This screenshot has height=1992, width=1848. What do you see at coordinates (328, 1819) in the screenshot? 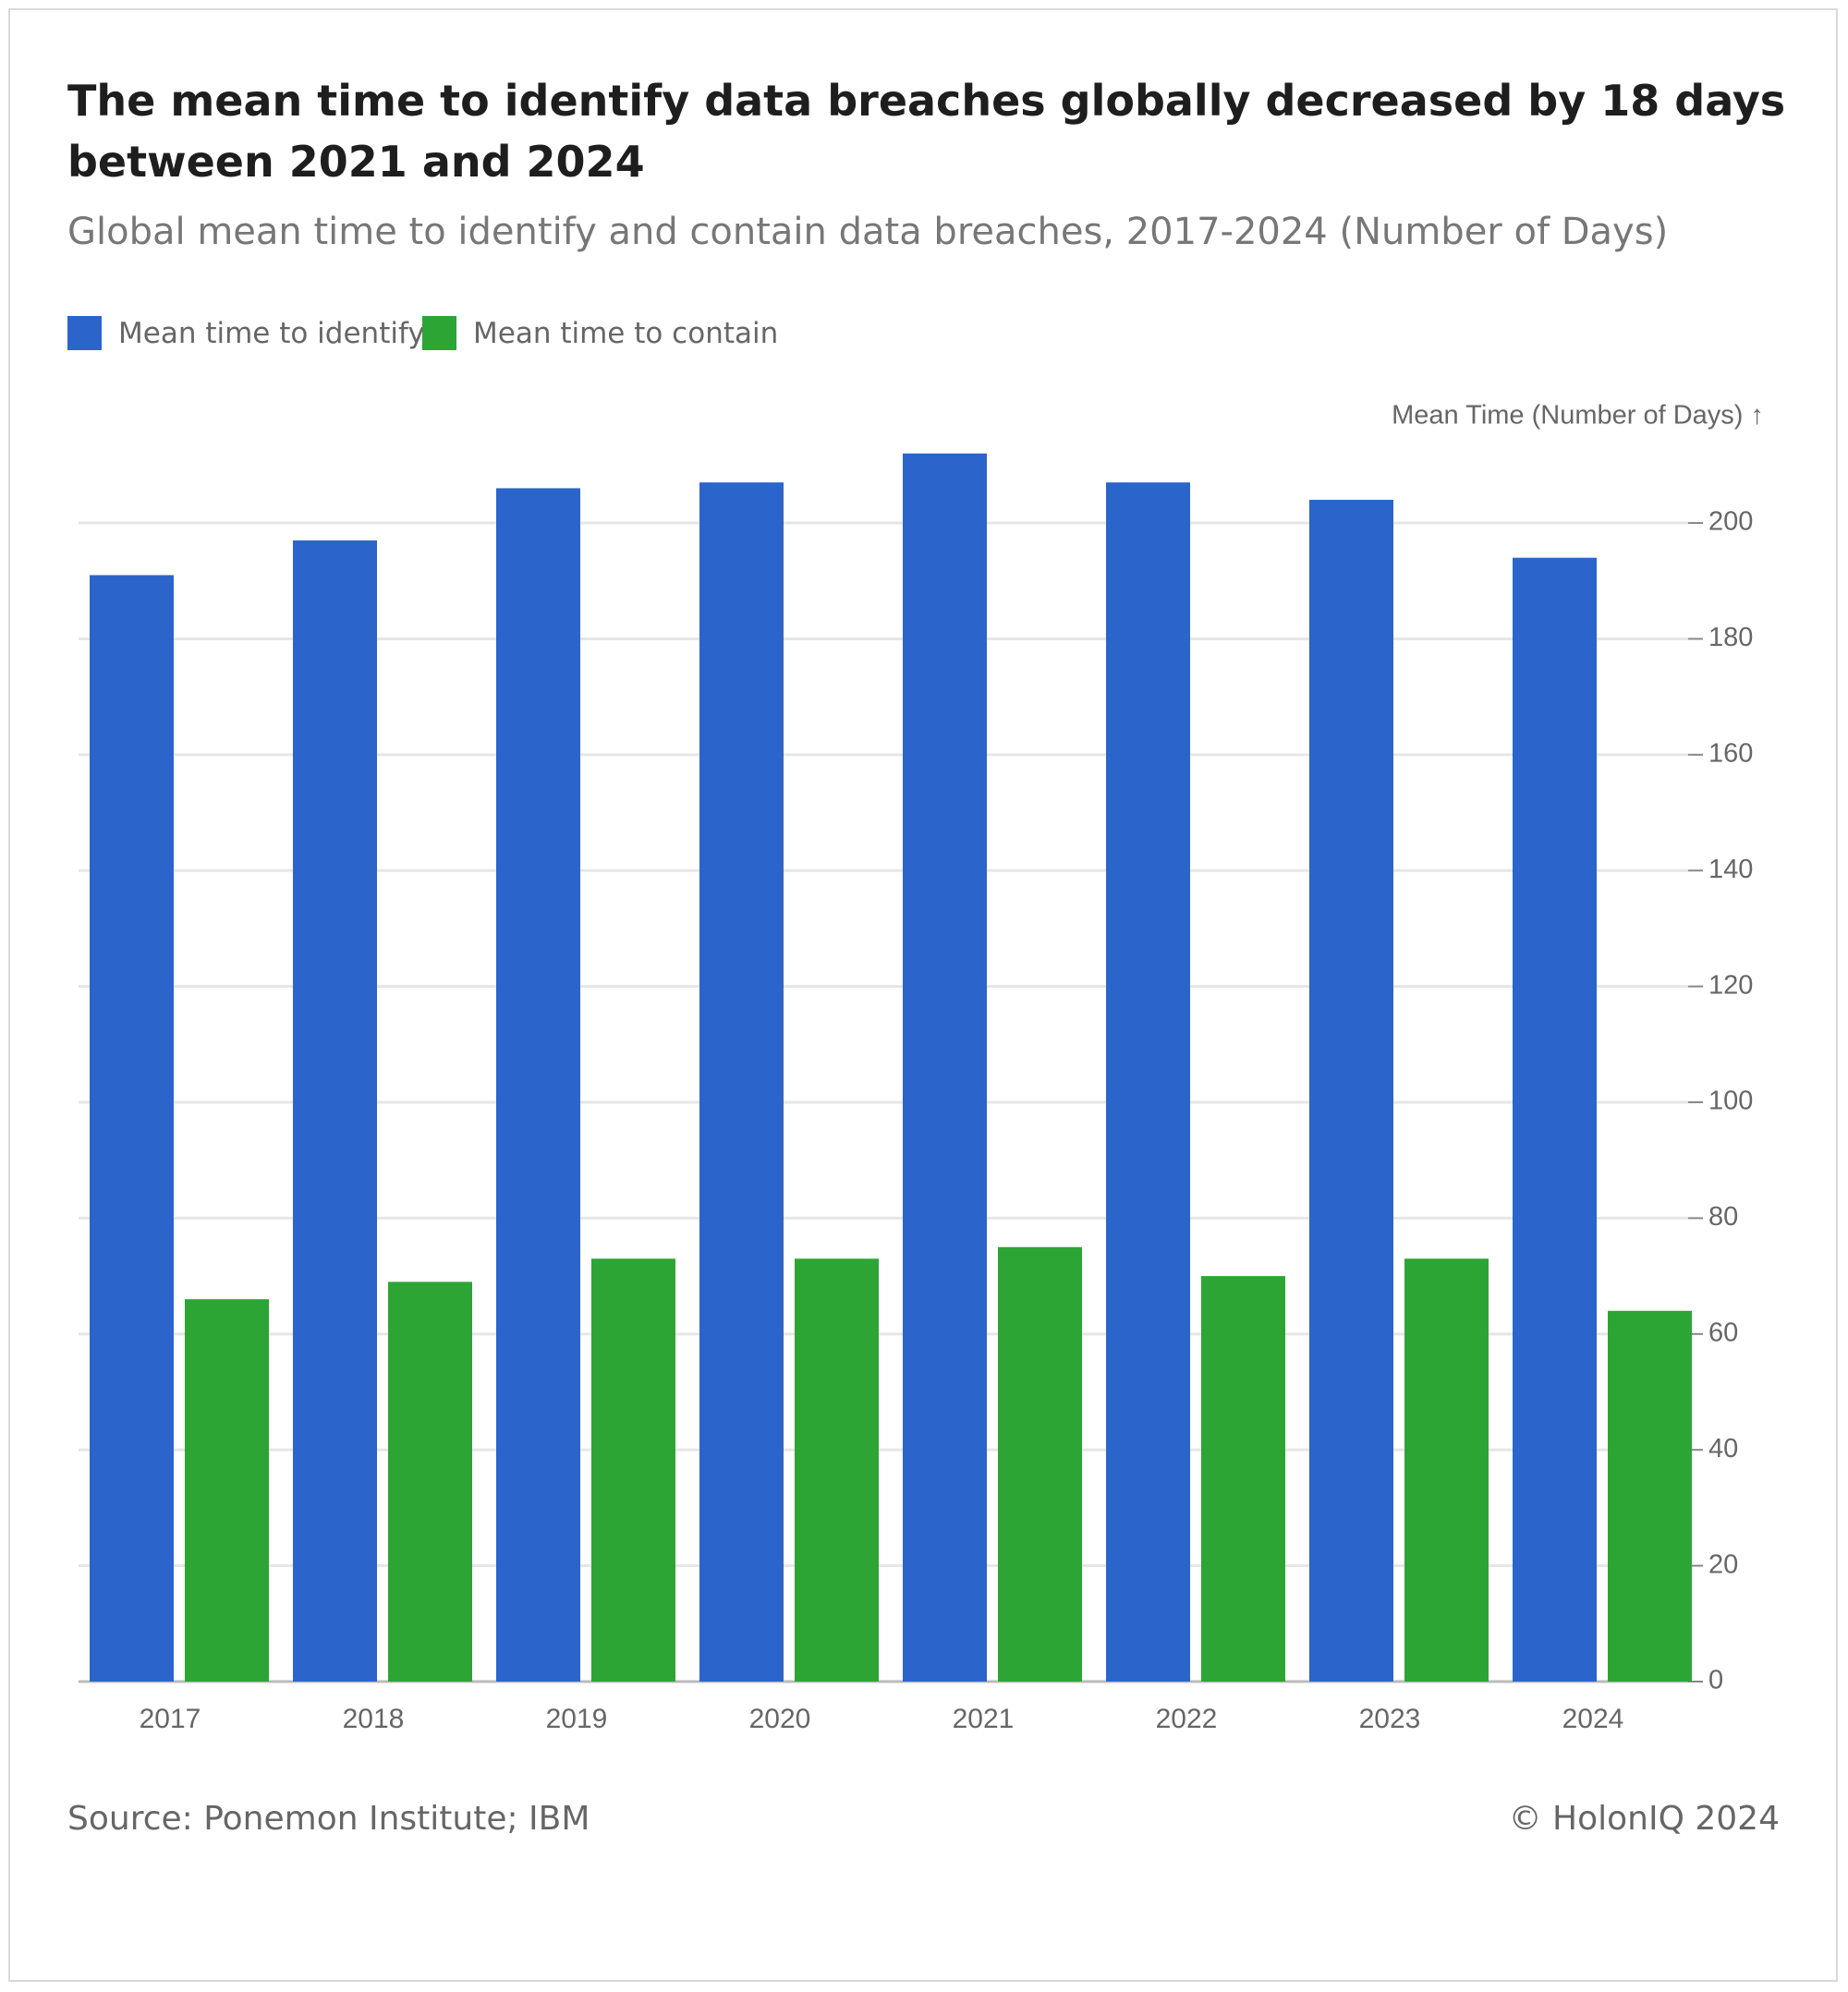
I see `source: Source: Ponemon Institute; IBM` at bounding box center [328, 1819].